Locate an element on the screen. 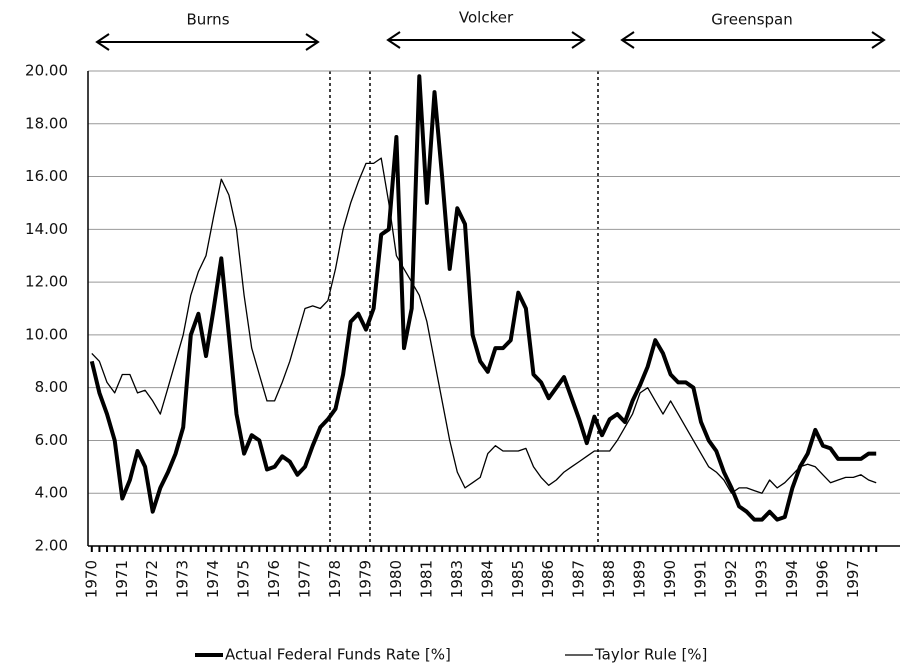 The width and height of the screenshot is (905, 667). x-tick-label: 1988 is located at coordinates (609, 579).